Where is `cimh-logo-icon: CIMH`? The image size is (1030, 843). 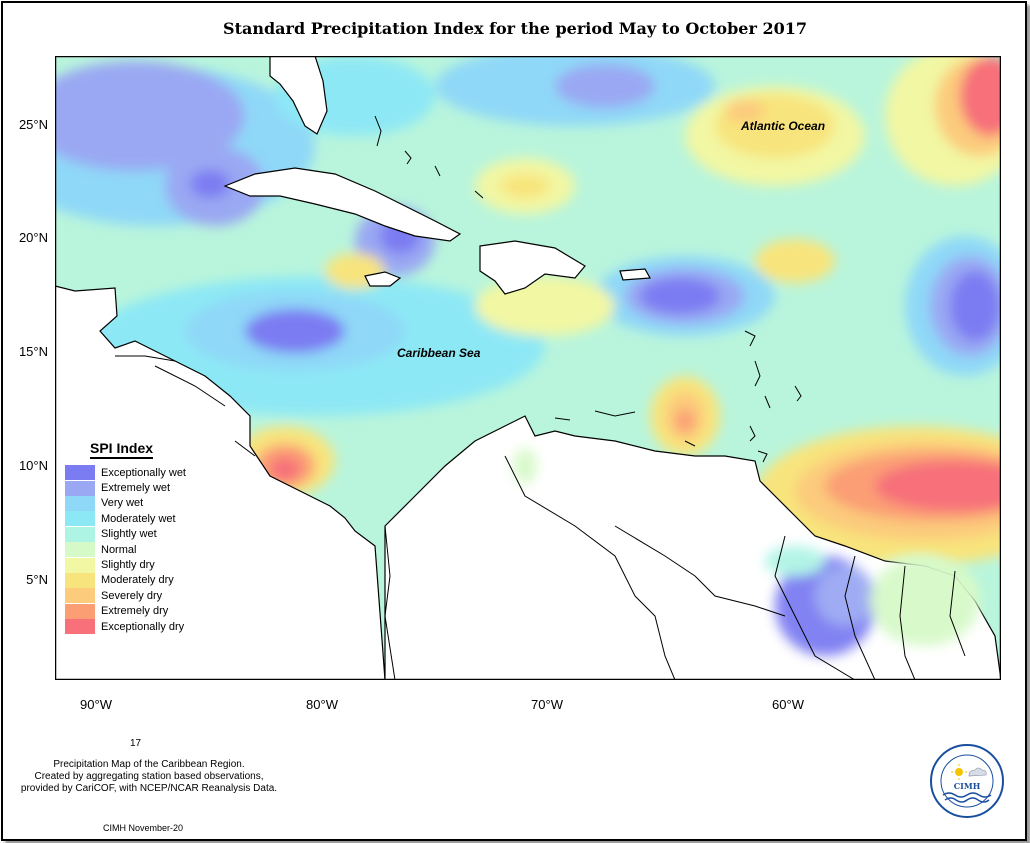
cimh-logo-icon: CIMH is located at coordinates (967, 781).